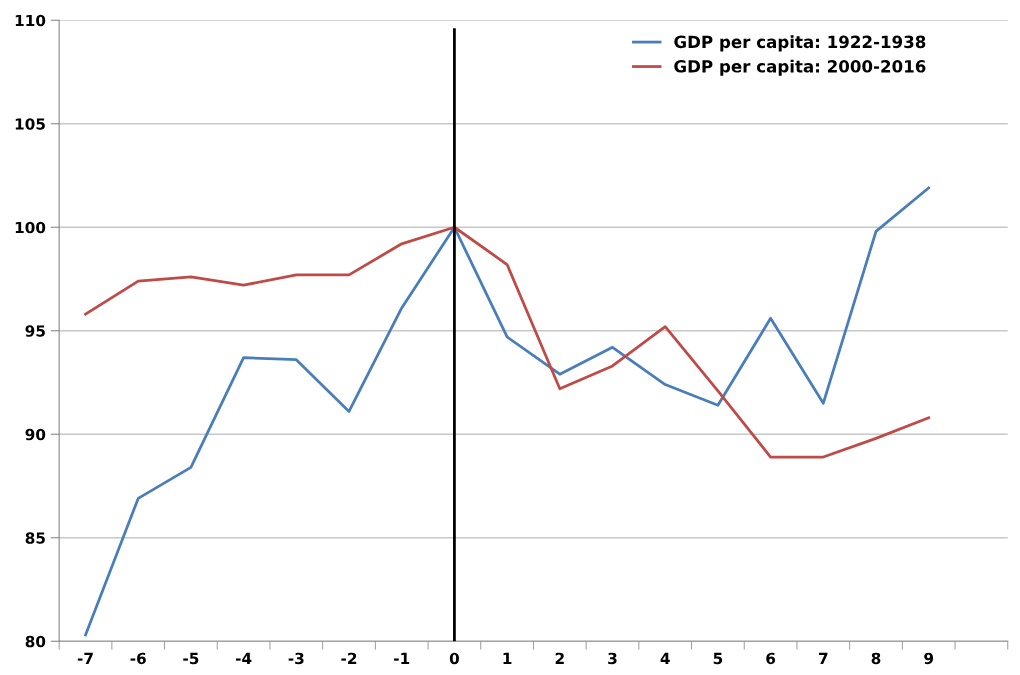  Describe the element at coordinates (35, 331) in the screenshot. I see `y-tick-label: 95` at that location.